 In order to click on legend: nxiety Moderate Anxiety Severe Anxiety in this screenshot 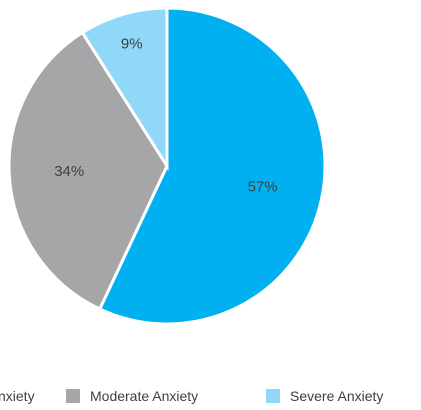, I will do `click(210, 398)`.